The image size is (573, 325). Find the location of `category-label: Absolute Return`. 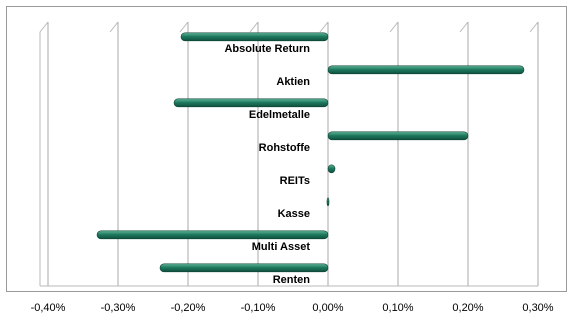

category-label: Absolute Return is located at coordinates (267, 49).